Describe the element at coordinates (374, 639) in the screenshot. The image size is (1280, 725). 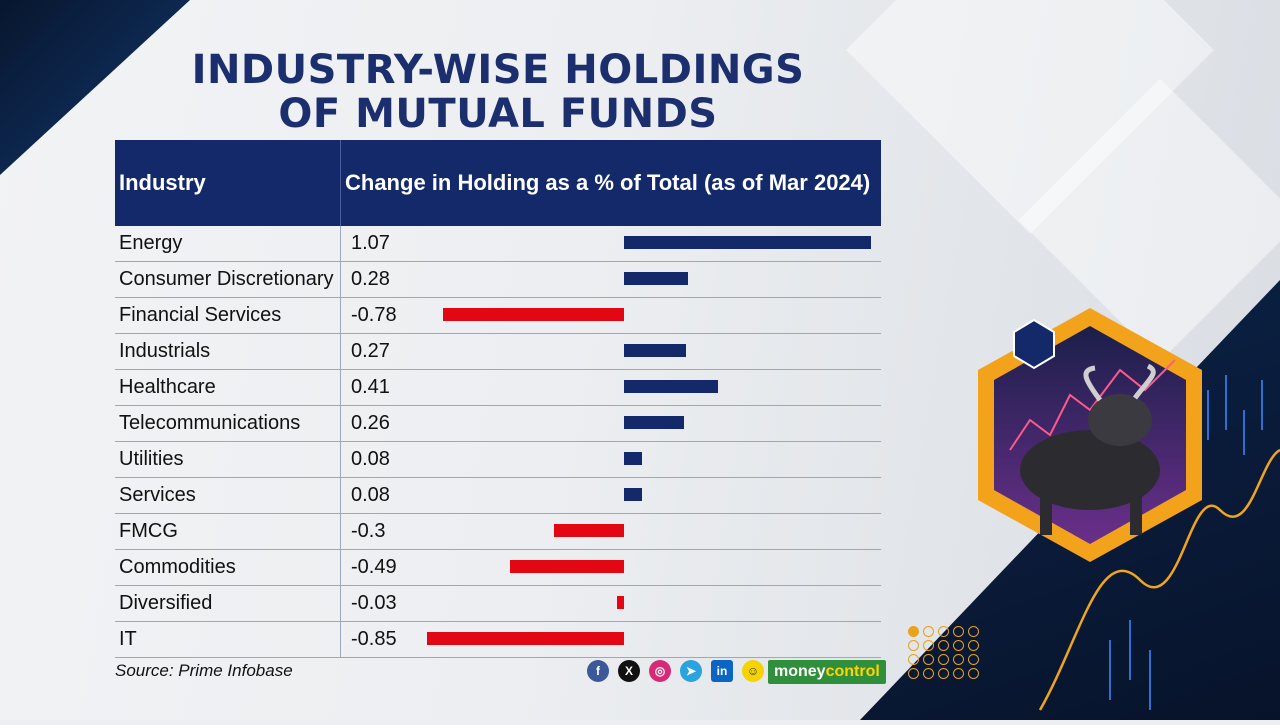
I see `value-label: -0.85` at that location.